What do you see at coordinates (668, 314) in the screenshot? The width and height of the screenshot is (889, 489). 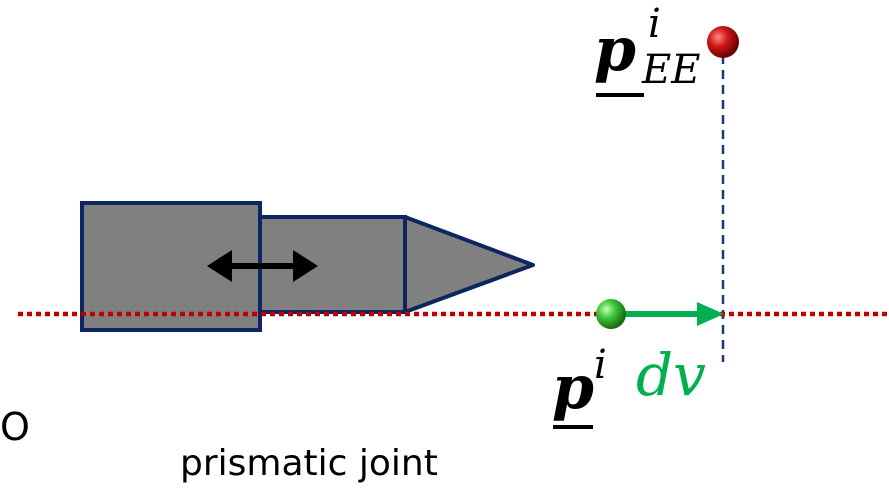 I see `dv-vector-arrow` at bounding box center [668, 314].